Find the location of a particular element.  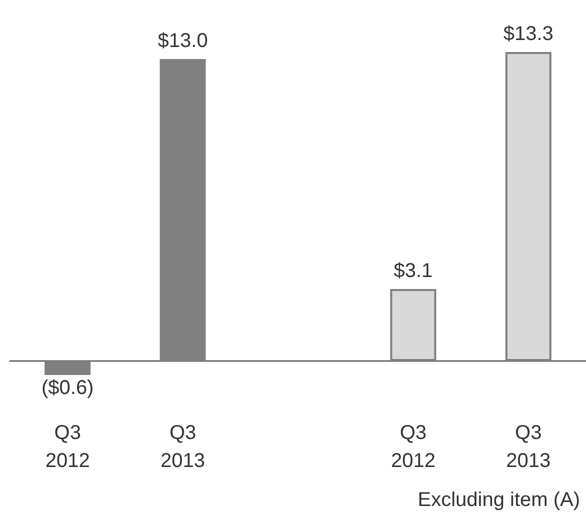

data-label: ($0.6) is located at coordinates (67, 388).